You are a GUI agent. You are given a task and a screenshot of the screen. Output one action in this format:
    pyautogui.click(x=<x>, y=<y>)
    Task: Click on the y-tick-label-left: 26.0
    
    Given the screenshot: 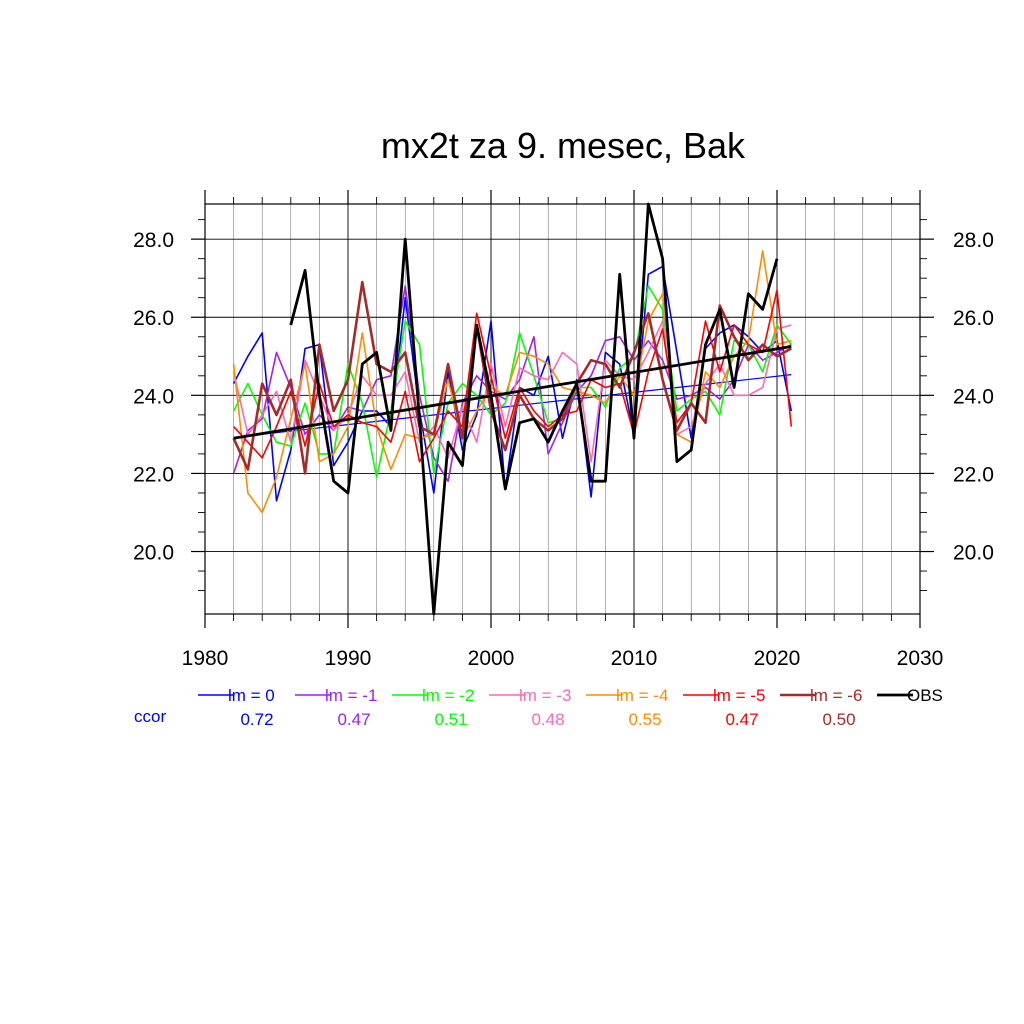 What is the action you would take?
    pyautogui.click(x=153, y=318)
    